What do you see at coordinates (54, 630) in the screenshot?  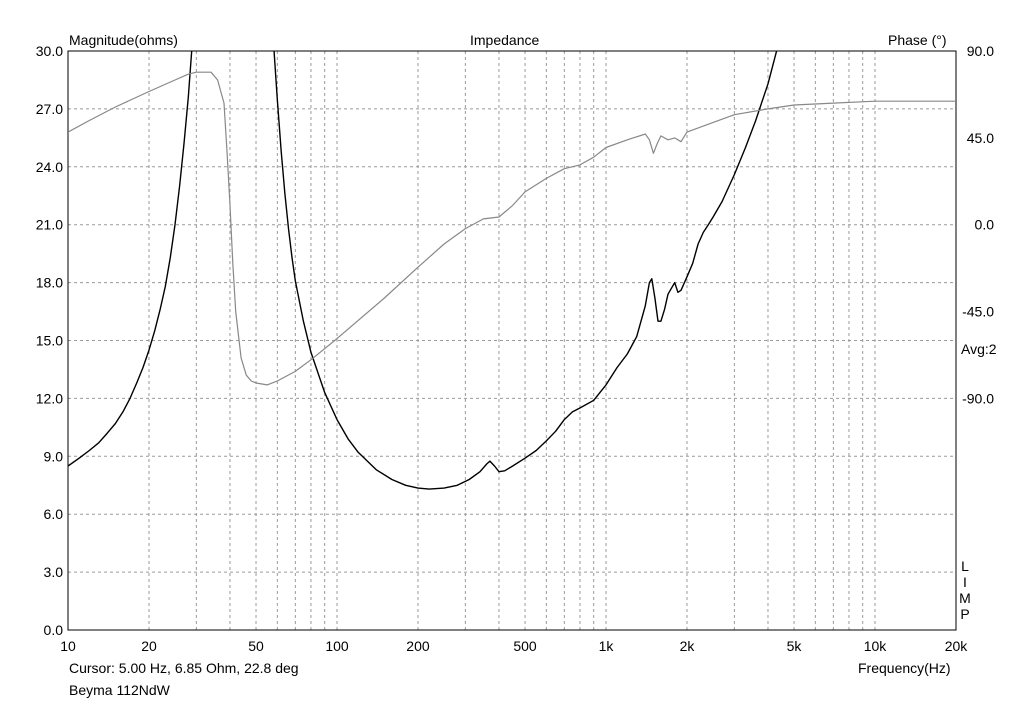 I see `y-tick-label: 0.0` at bounding box center [54, 630].